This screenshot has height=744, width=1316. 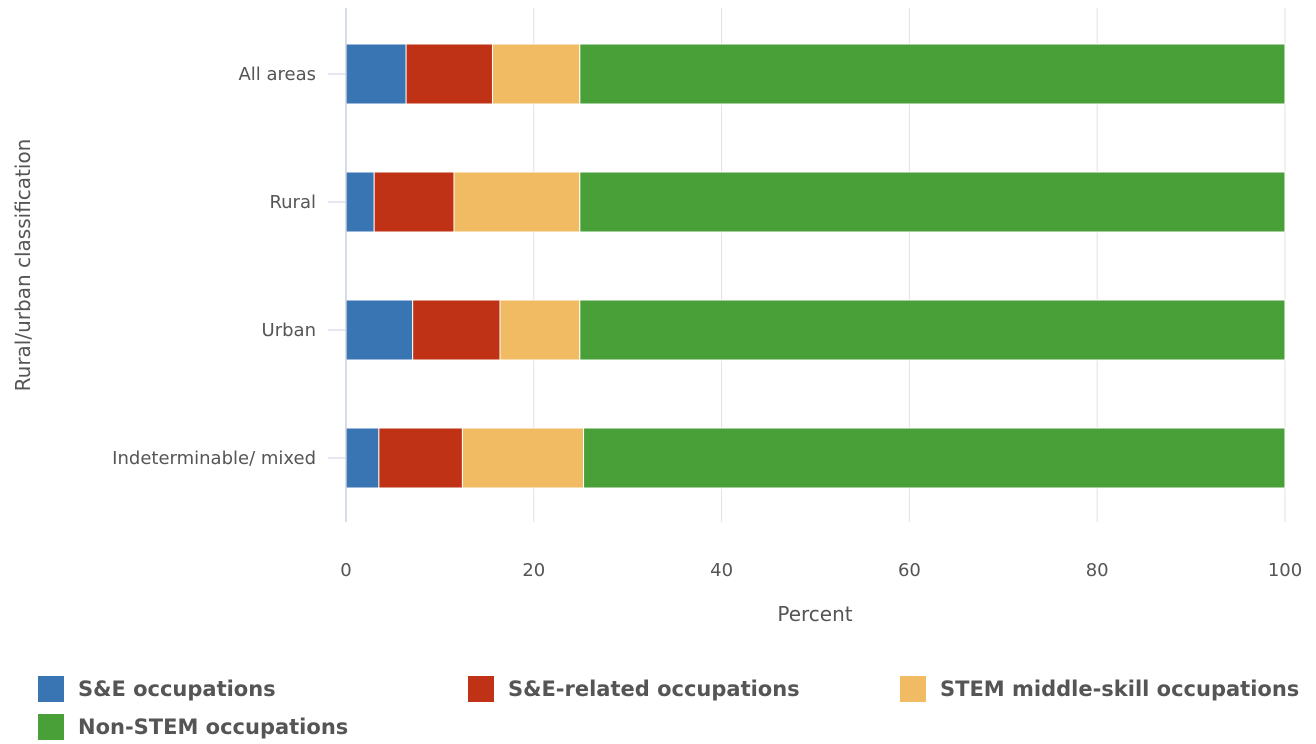 I want to click on x-tick-label: 40, so click(x=721, y=570).